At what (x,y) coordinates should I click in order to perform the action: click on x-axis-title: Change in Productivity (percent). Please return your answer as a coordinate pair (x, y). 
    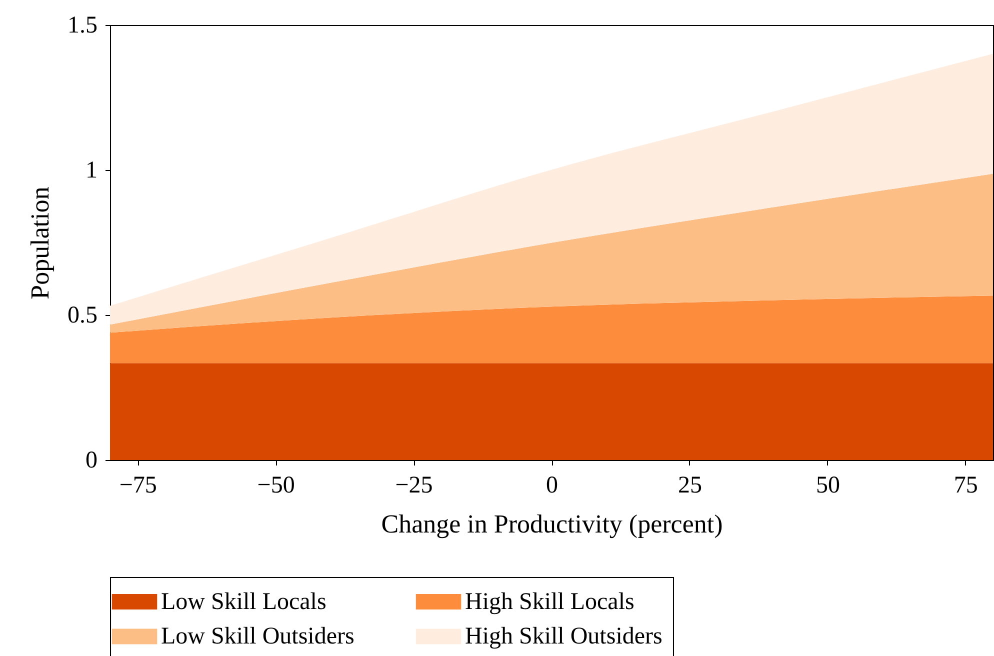
    Looking at the image, I should click on (552, 524).